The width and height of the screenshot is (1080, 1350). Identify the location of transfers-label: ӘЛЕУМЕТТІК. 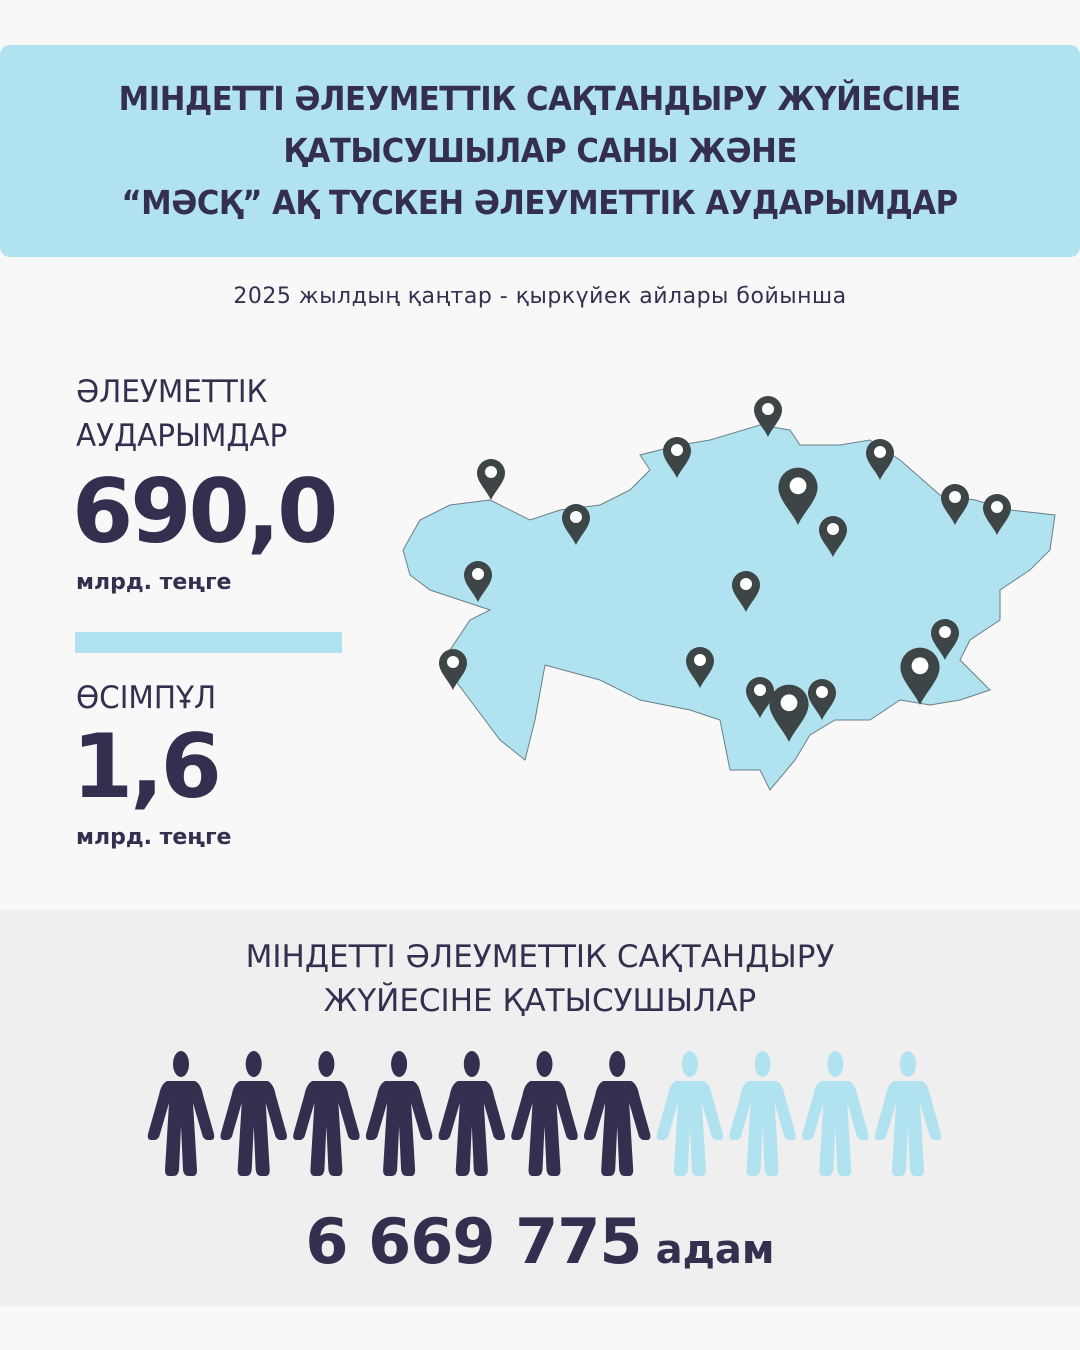
(172, 392).